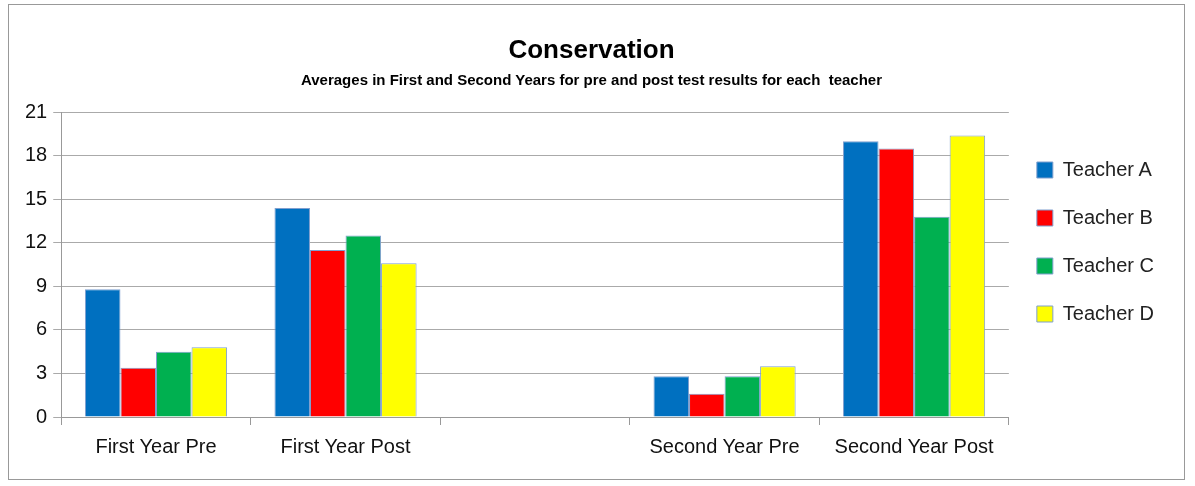 The height and width of the screenshot is (486, 1195). I want to click on chart-title: Conservation, so click(591, 48).